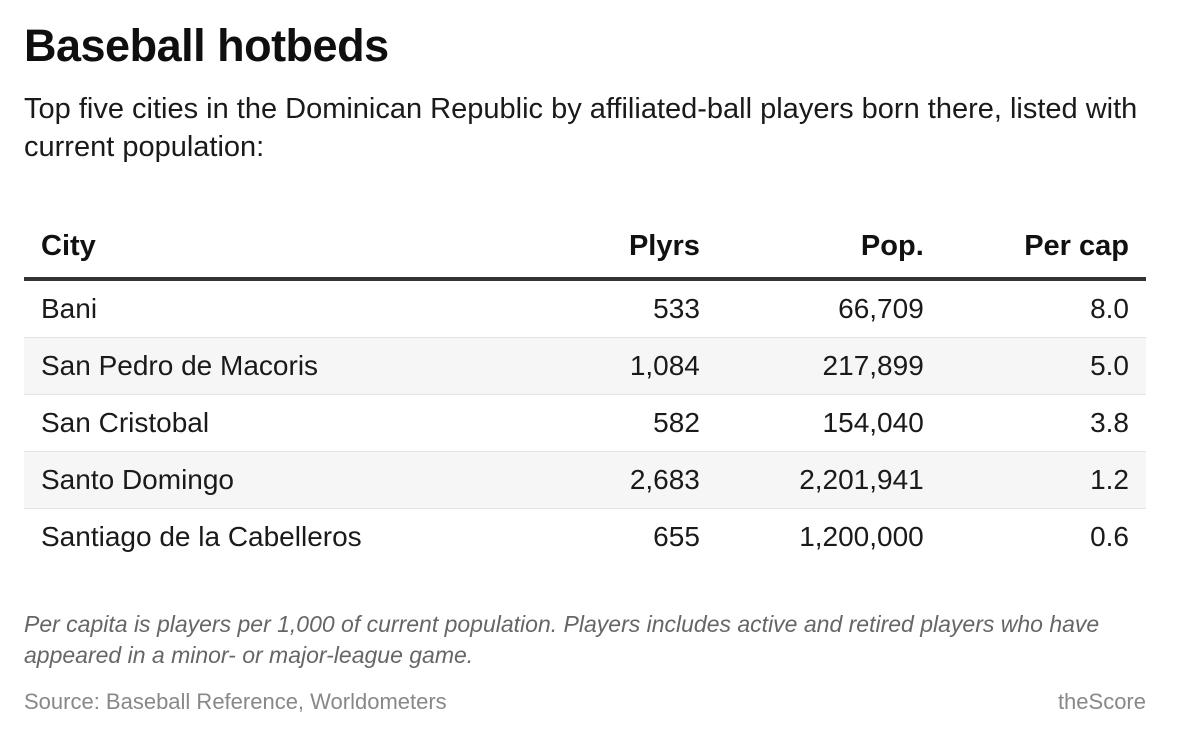 This screenshot has width=1200, height=747. What do you see at coordinates (621, 423) in the screenshot?
I see `cell-players: 582` at bounding box center [621, 423].